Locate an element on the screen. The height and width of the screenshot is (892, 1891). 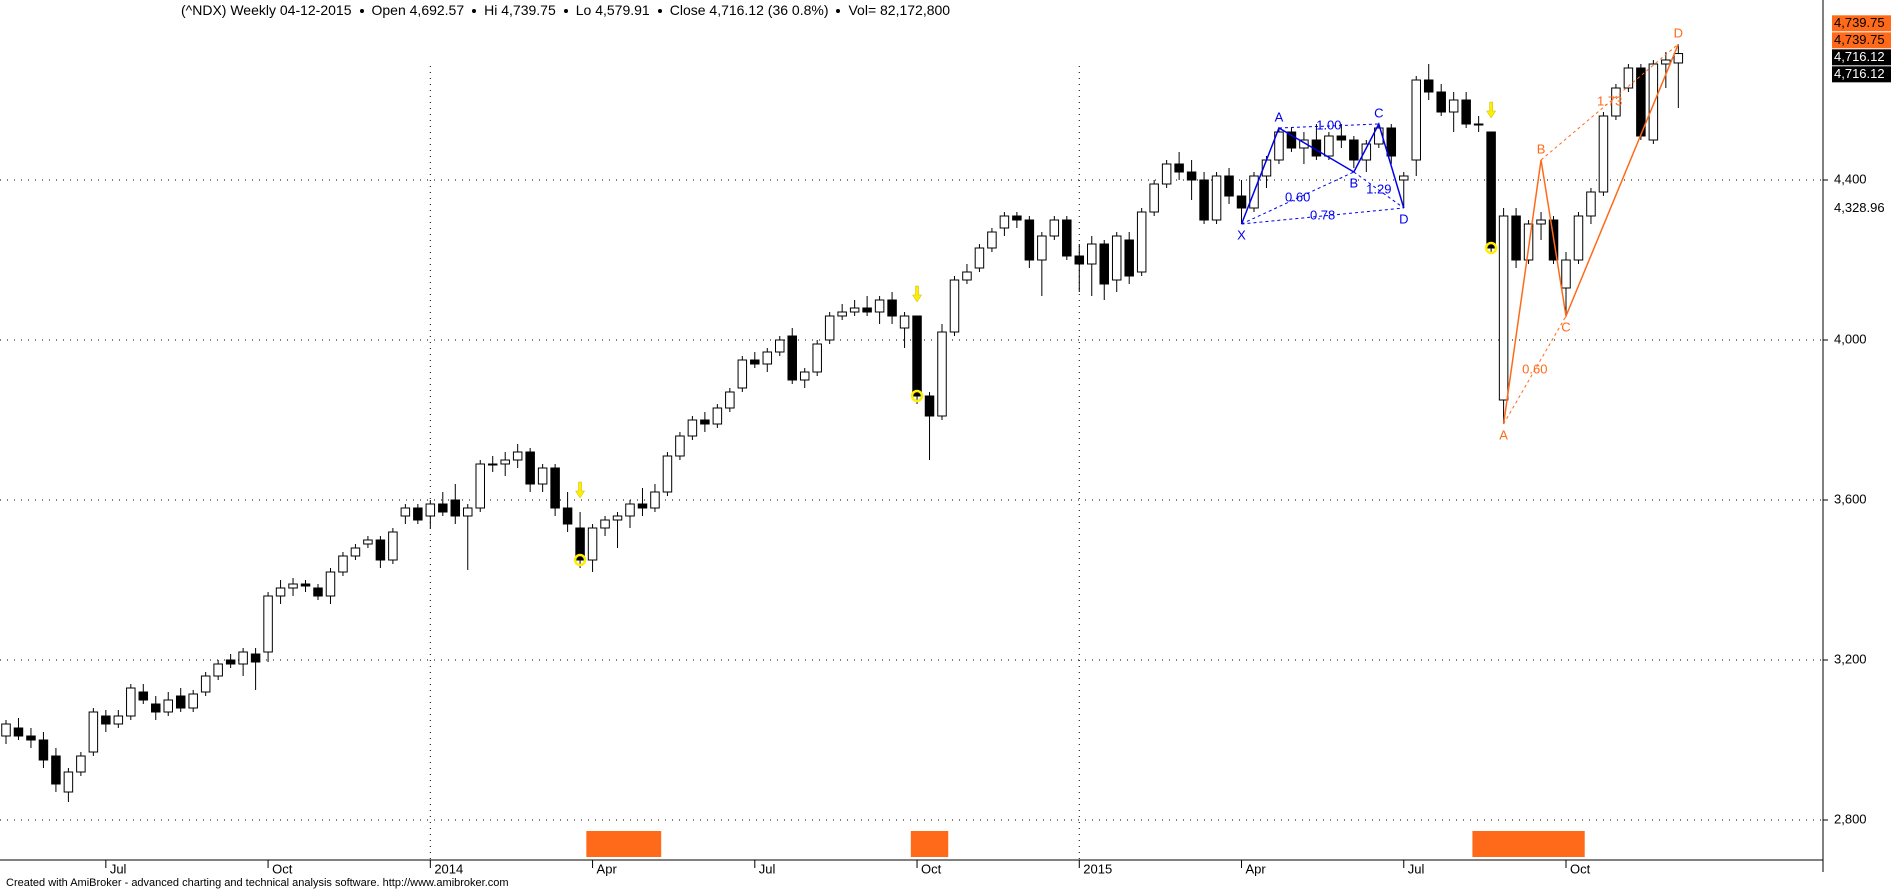
price-label: 4,739.75 is located at coordinates (1859, 39).